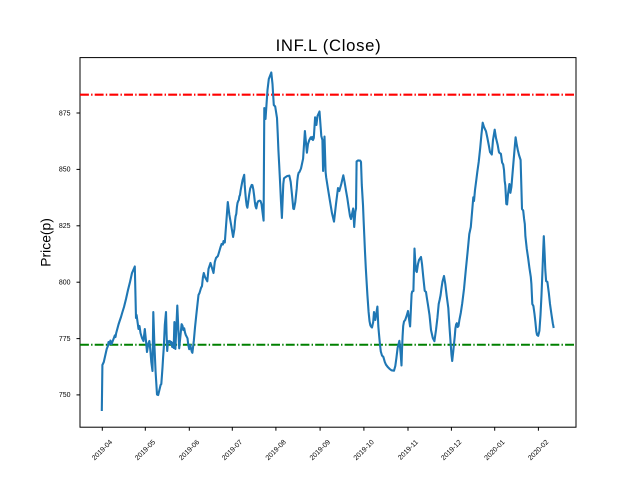 The width and height of the screenshot is (640, 480). Describe the element at coordinates (65, 283) in the screenshot. I see `svg-text: 800` at that location.